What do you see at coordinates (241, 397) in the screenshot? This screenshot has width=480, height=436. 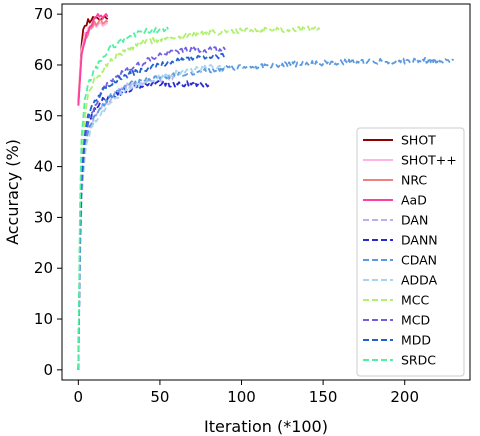 I see `x-tick-label: 100` at bounding box center [241, 397].